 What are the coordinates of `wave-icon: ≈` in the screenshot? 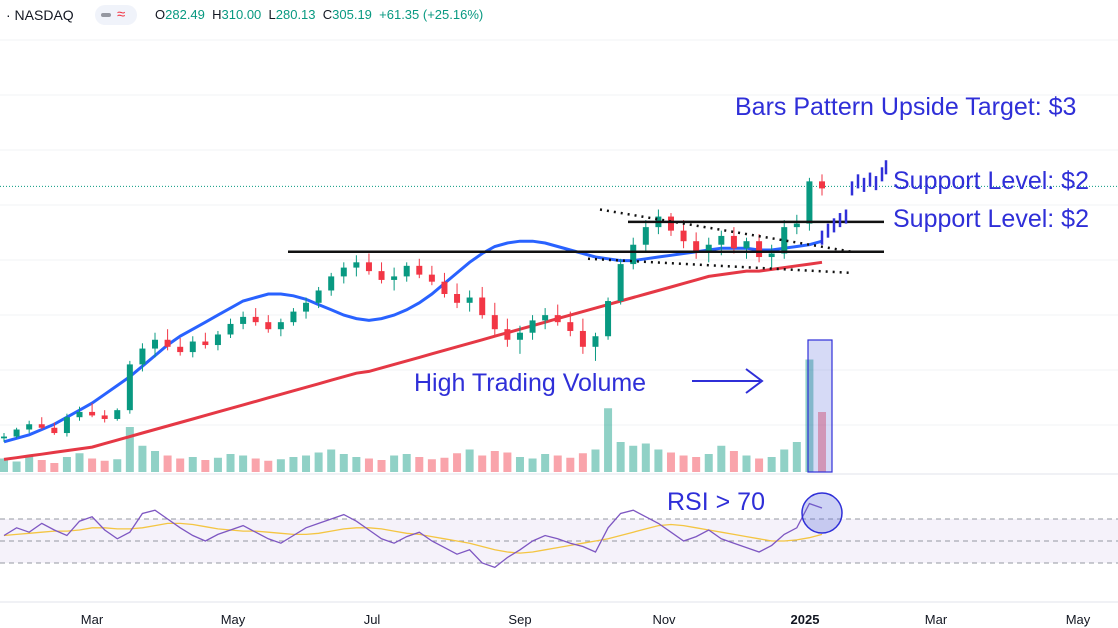 It's located at (121, 14).